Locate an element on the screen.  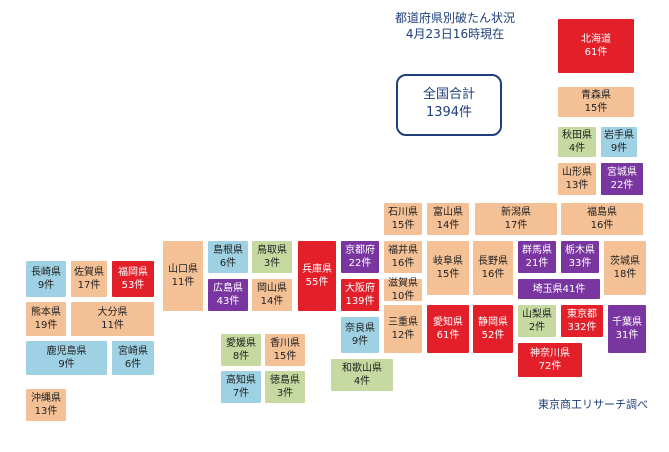
prefecture-name: 愛知県 is located at coordinates (448, 322).